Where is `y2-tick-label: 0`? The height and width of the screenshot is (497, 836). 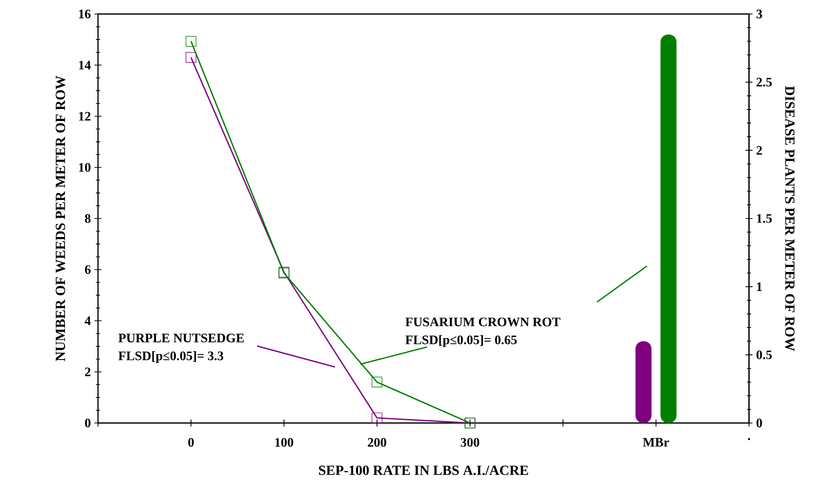 y2-tick-label: 0 is located at coordinates (759, 423).